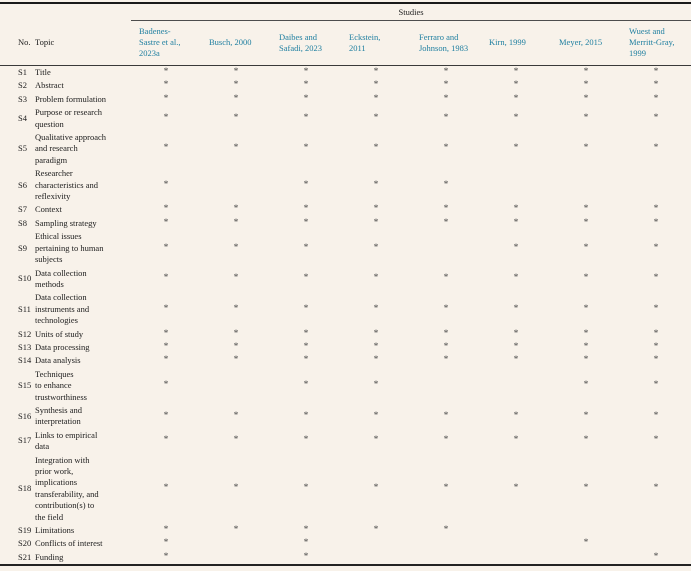  What do you see at coordinates (22, 222) in the screenshot?
I see `row-number: S8` at bounding box center [22, 222].